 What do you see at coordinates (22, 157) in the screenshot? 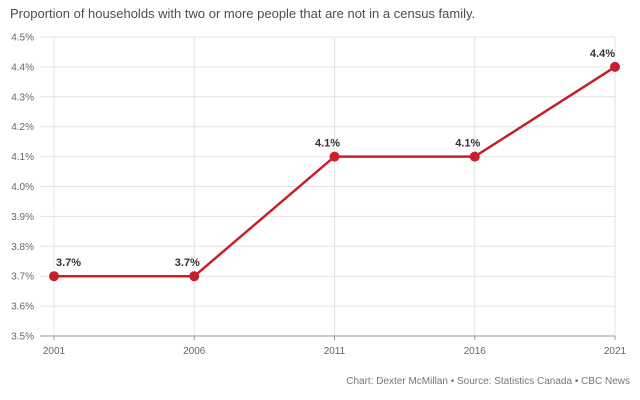
I see `y-tick-label: 4.1%` at bounding box center [22, 157].